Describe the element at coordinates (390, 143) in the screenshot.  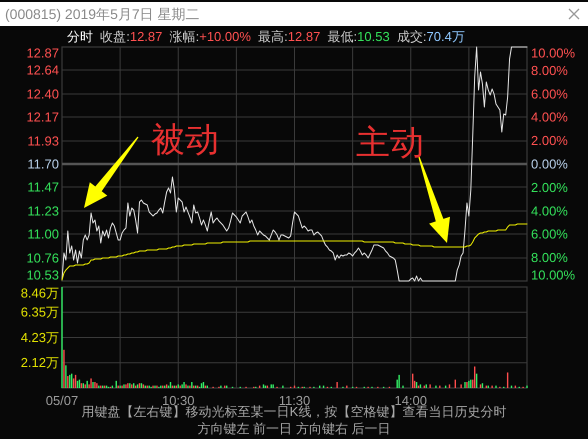
I see `annotation: 主动` at that location.